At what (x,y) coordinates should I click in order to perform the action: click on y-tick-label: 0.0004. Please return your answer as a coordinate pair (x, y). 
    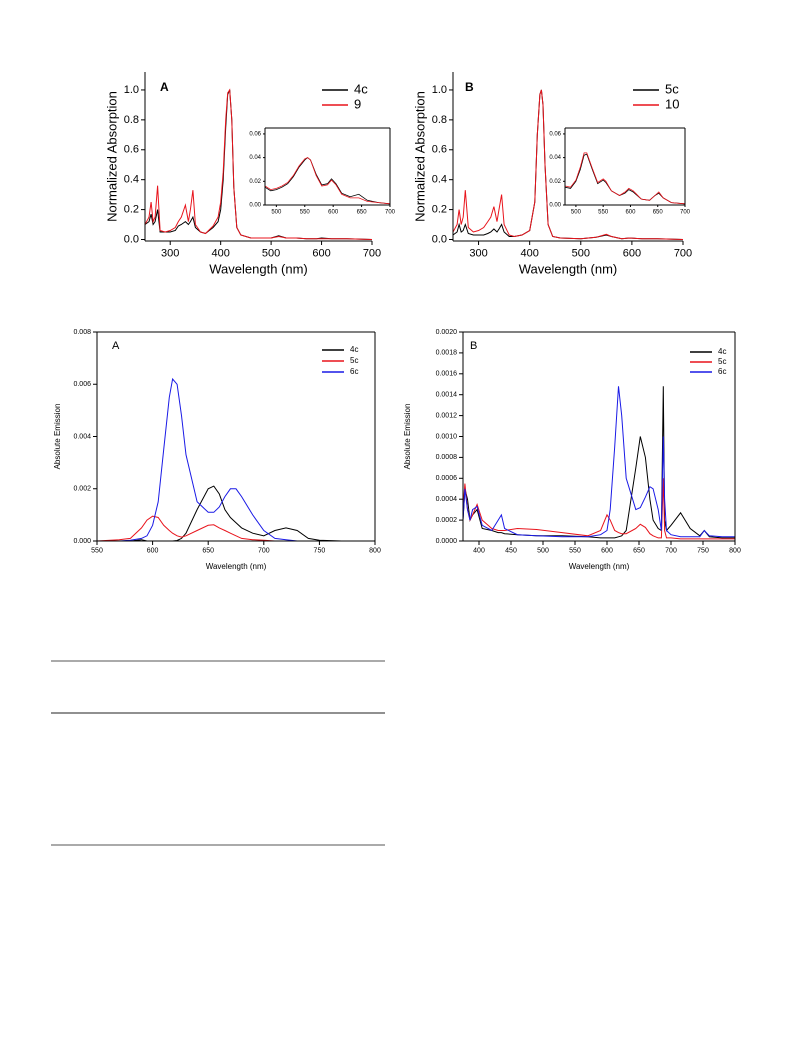
    Looking at the image, I should click on (447, 499).